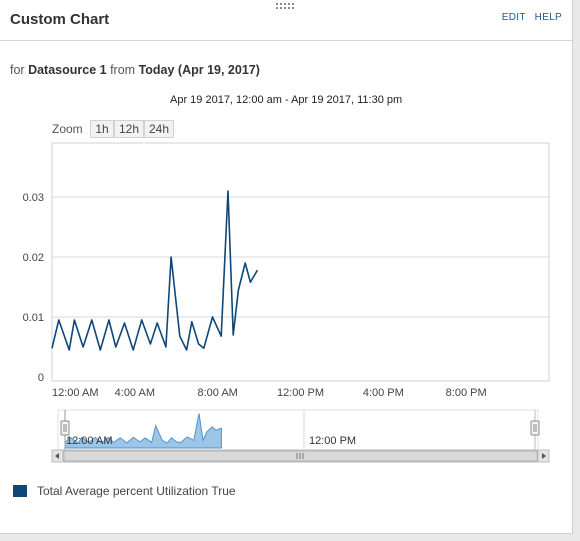  I want to click on navigator-scrollbar, so click(300, 456).